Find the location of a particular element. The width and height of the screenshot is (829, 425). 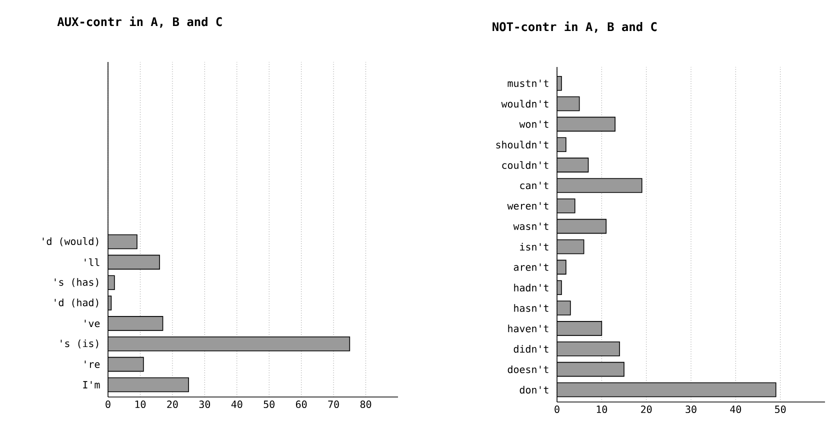

chart-title: AUX-contr in A, B and C is located at coordinates (139, 22).